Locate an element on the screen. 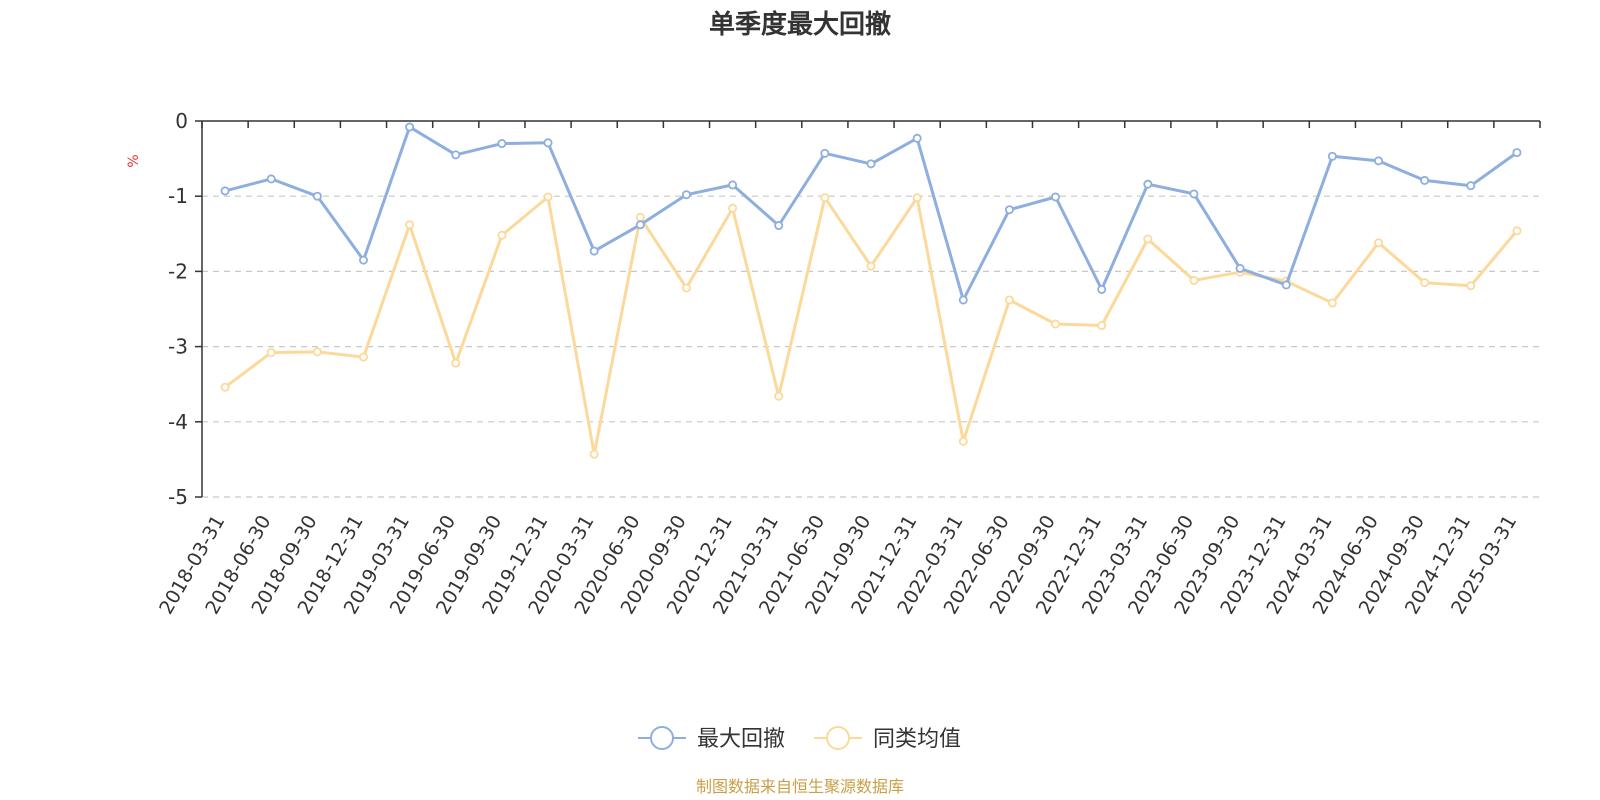 The height and width of the screenshot is (800, 1600). y-tick-label: -1 is located at coordinates (178, 196).